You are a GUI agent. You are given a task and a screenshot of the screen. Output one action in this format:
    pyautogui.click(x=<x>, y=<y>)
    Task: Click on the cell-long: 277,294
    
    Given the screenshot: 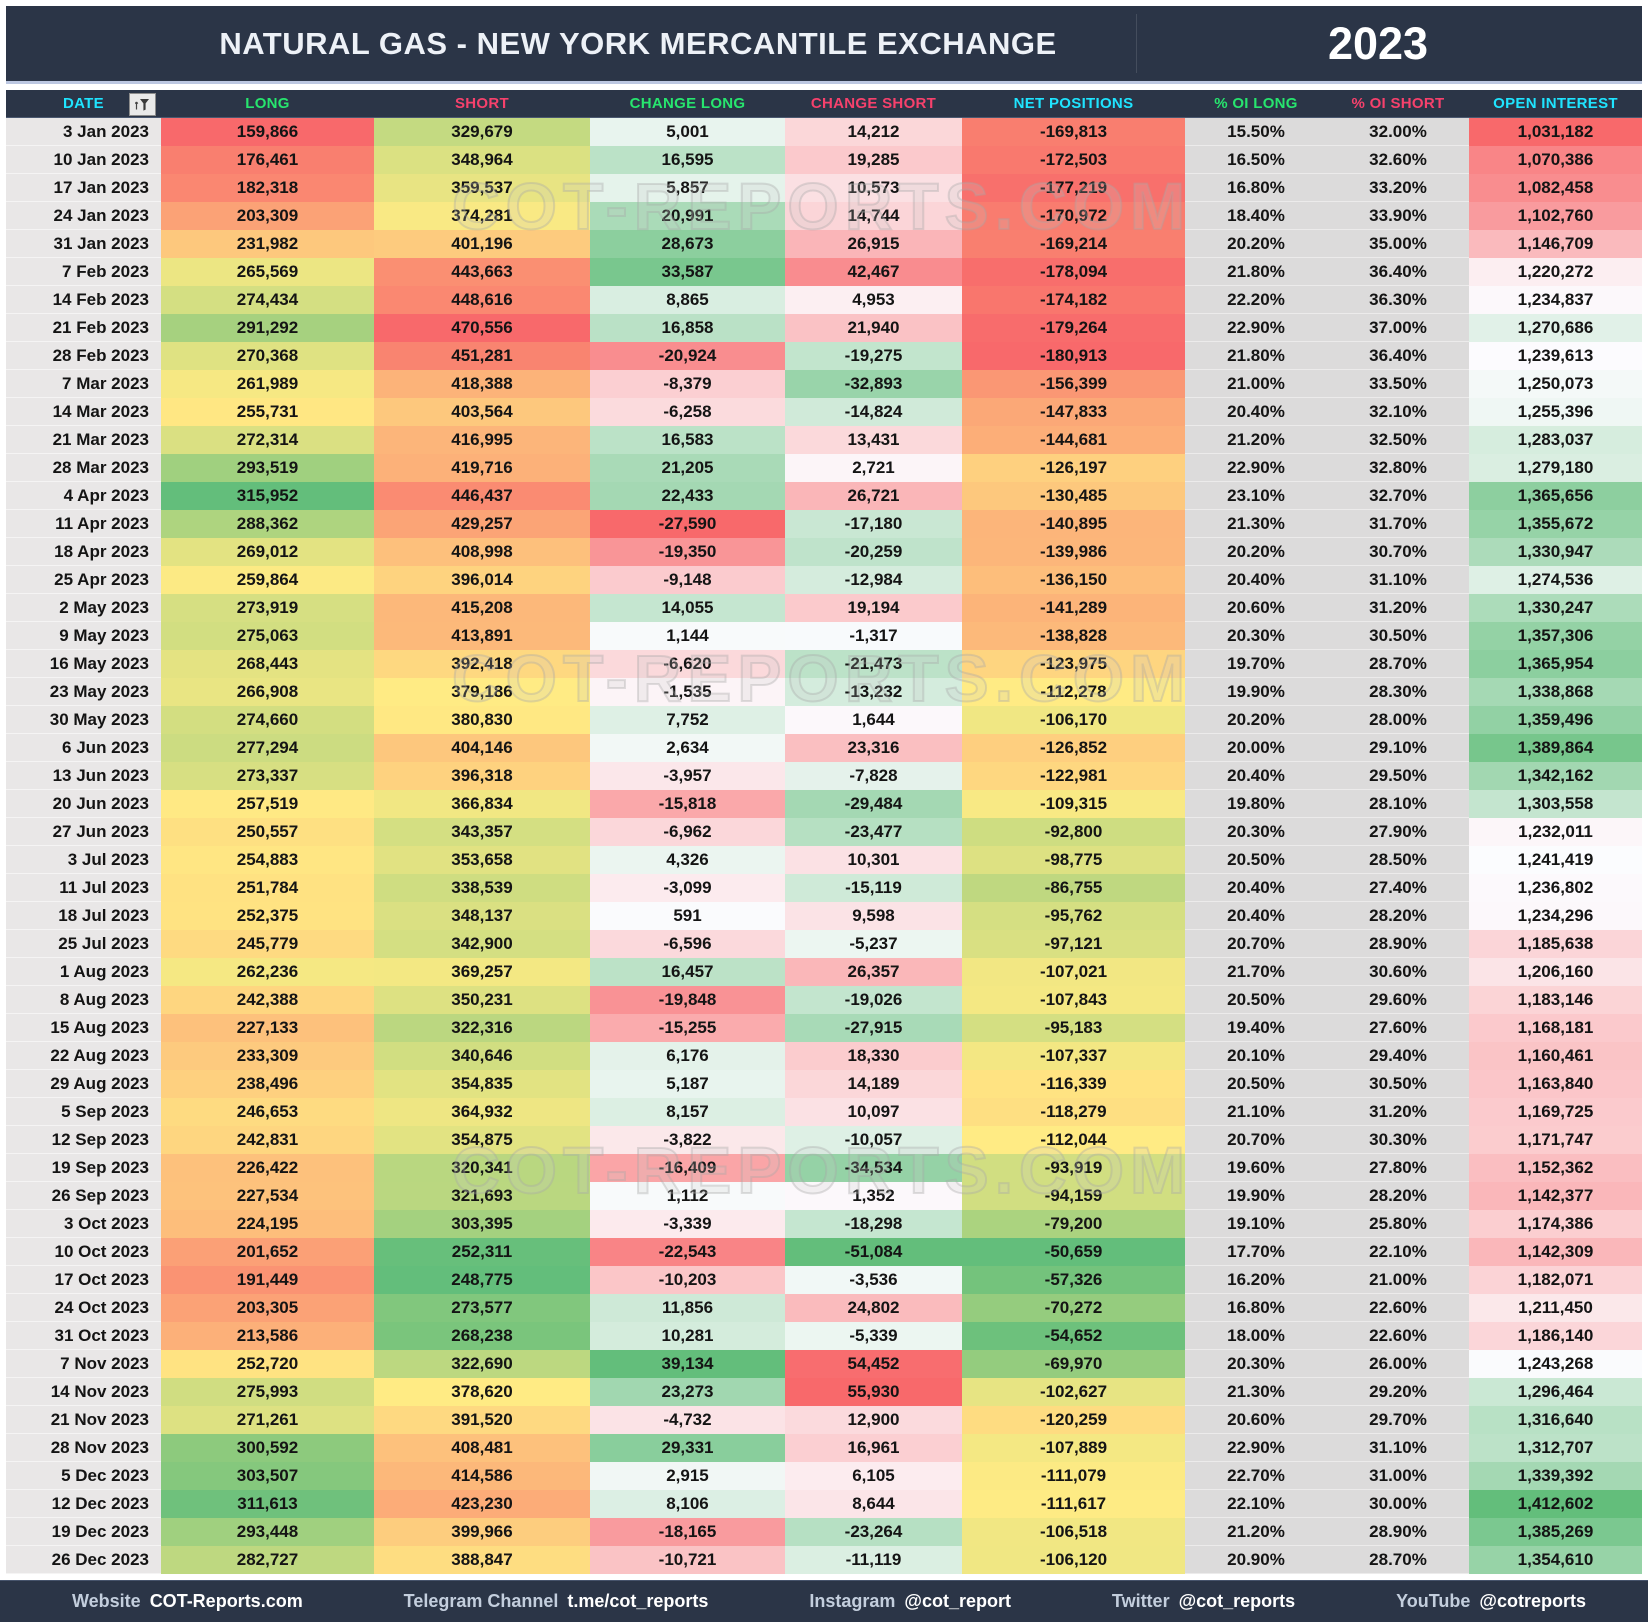 What is the action you would take?
    pyautogui.click(x=267, y=748)
    